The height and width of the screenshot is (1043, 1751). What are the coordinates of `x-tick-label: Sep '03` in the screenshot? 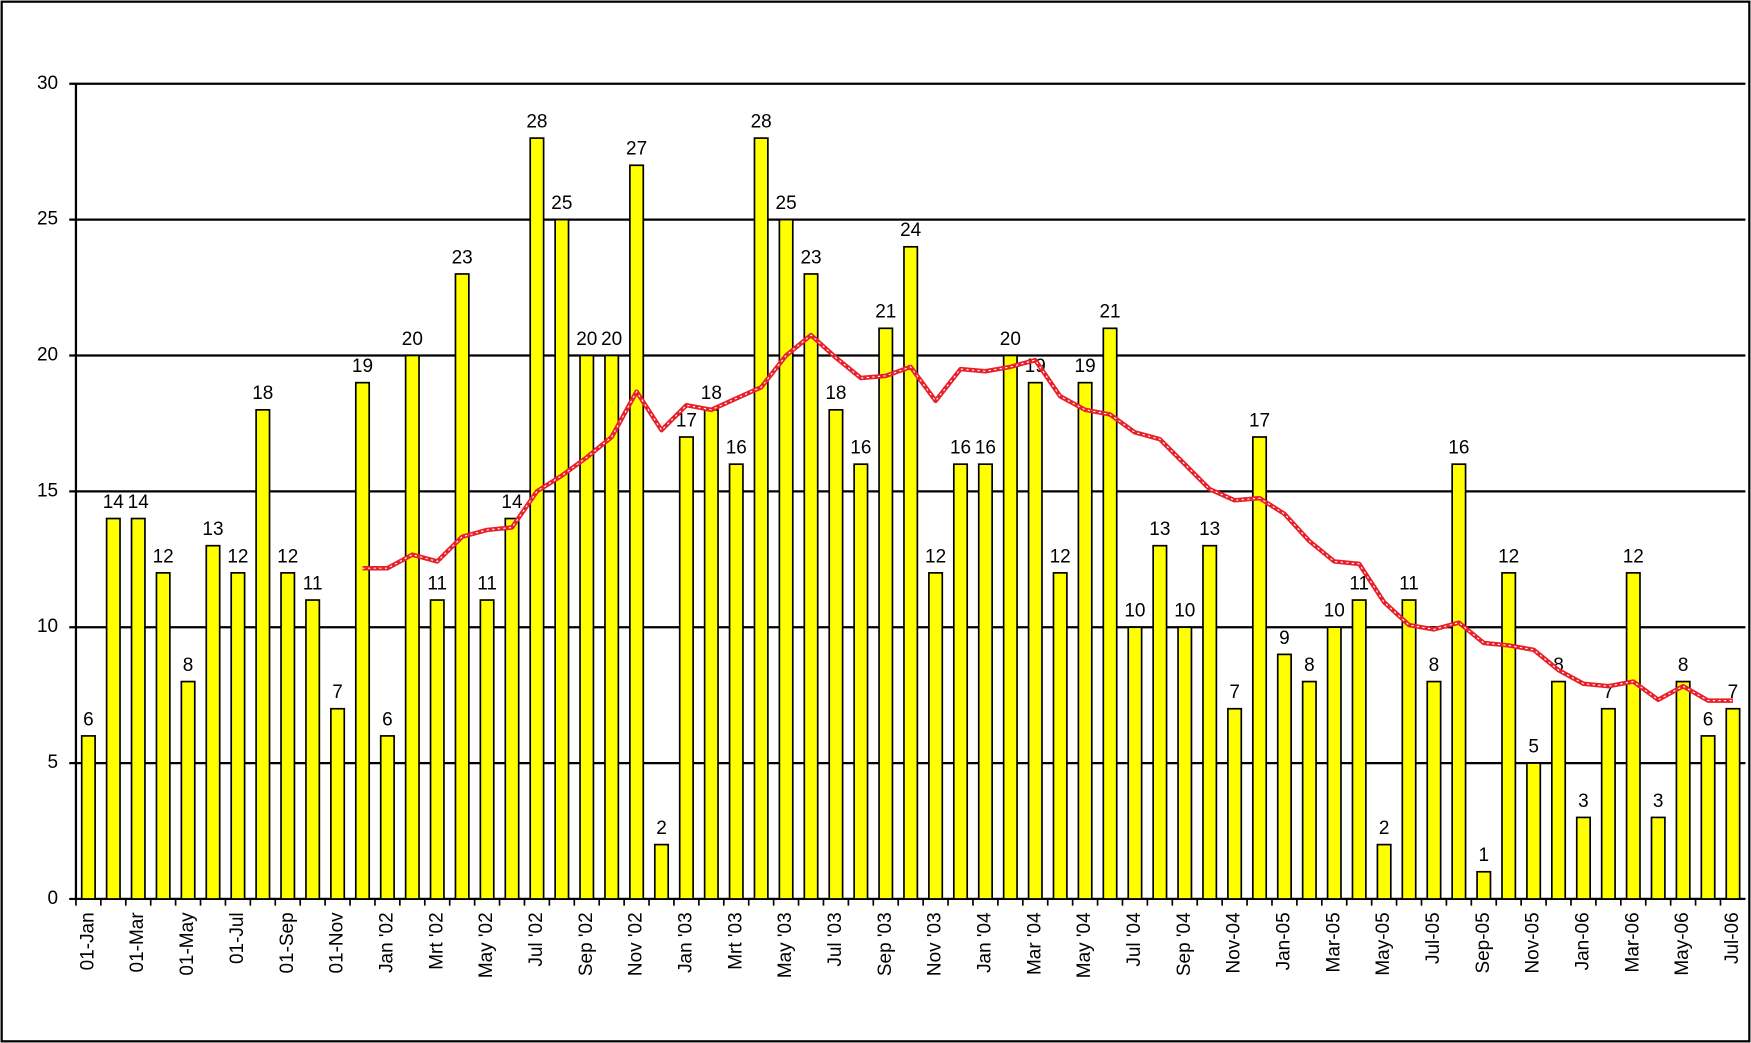 It's located at (885, 944).